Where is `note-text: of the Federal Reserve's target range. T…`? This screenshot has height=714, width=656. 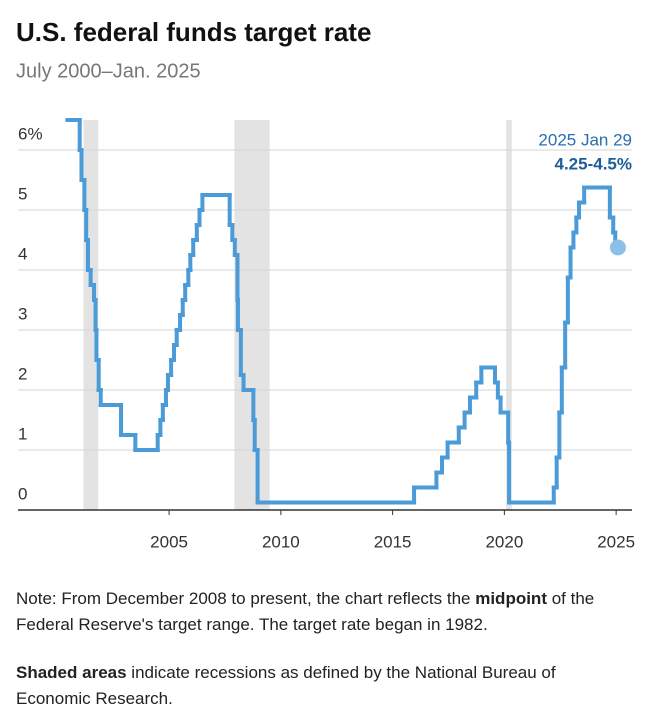 note-text: of the Federal Reserve's target range. T… is located at coordinates (305, 611).